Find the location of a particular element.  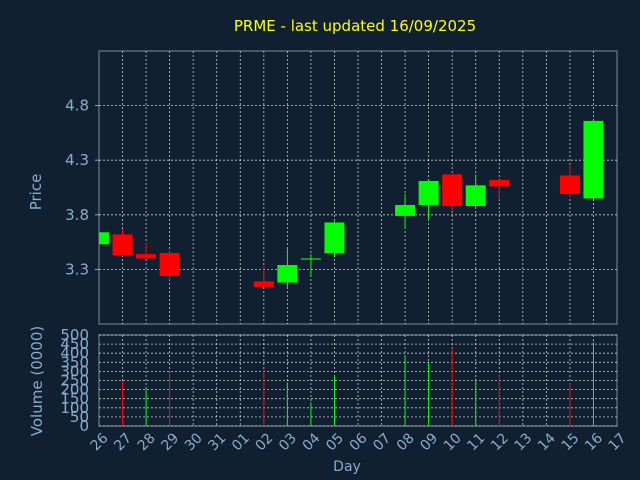

volume-tick-label: 400 is located at coordinates (74, 353).